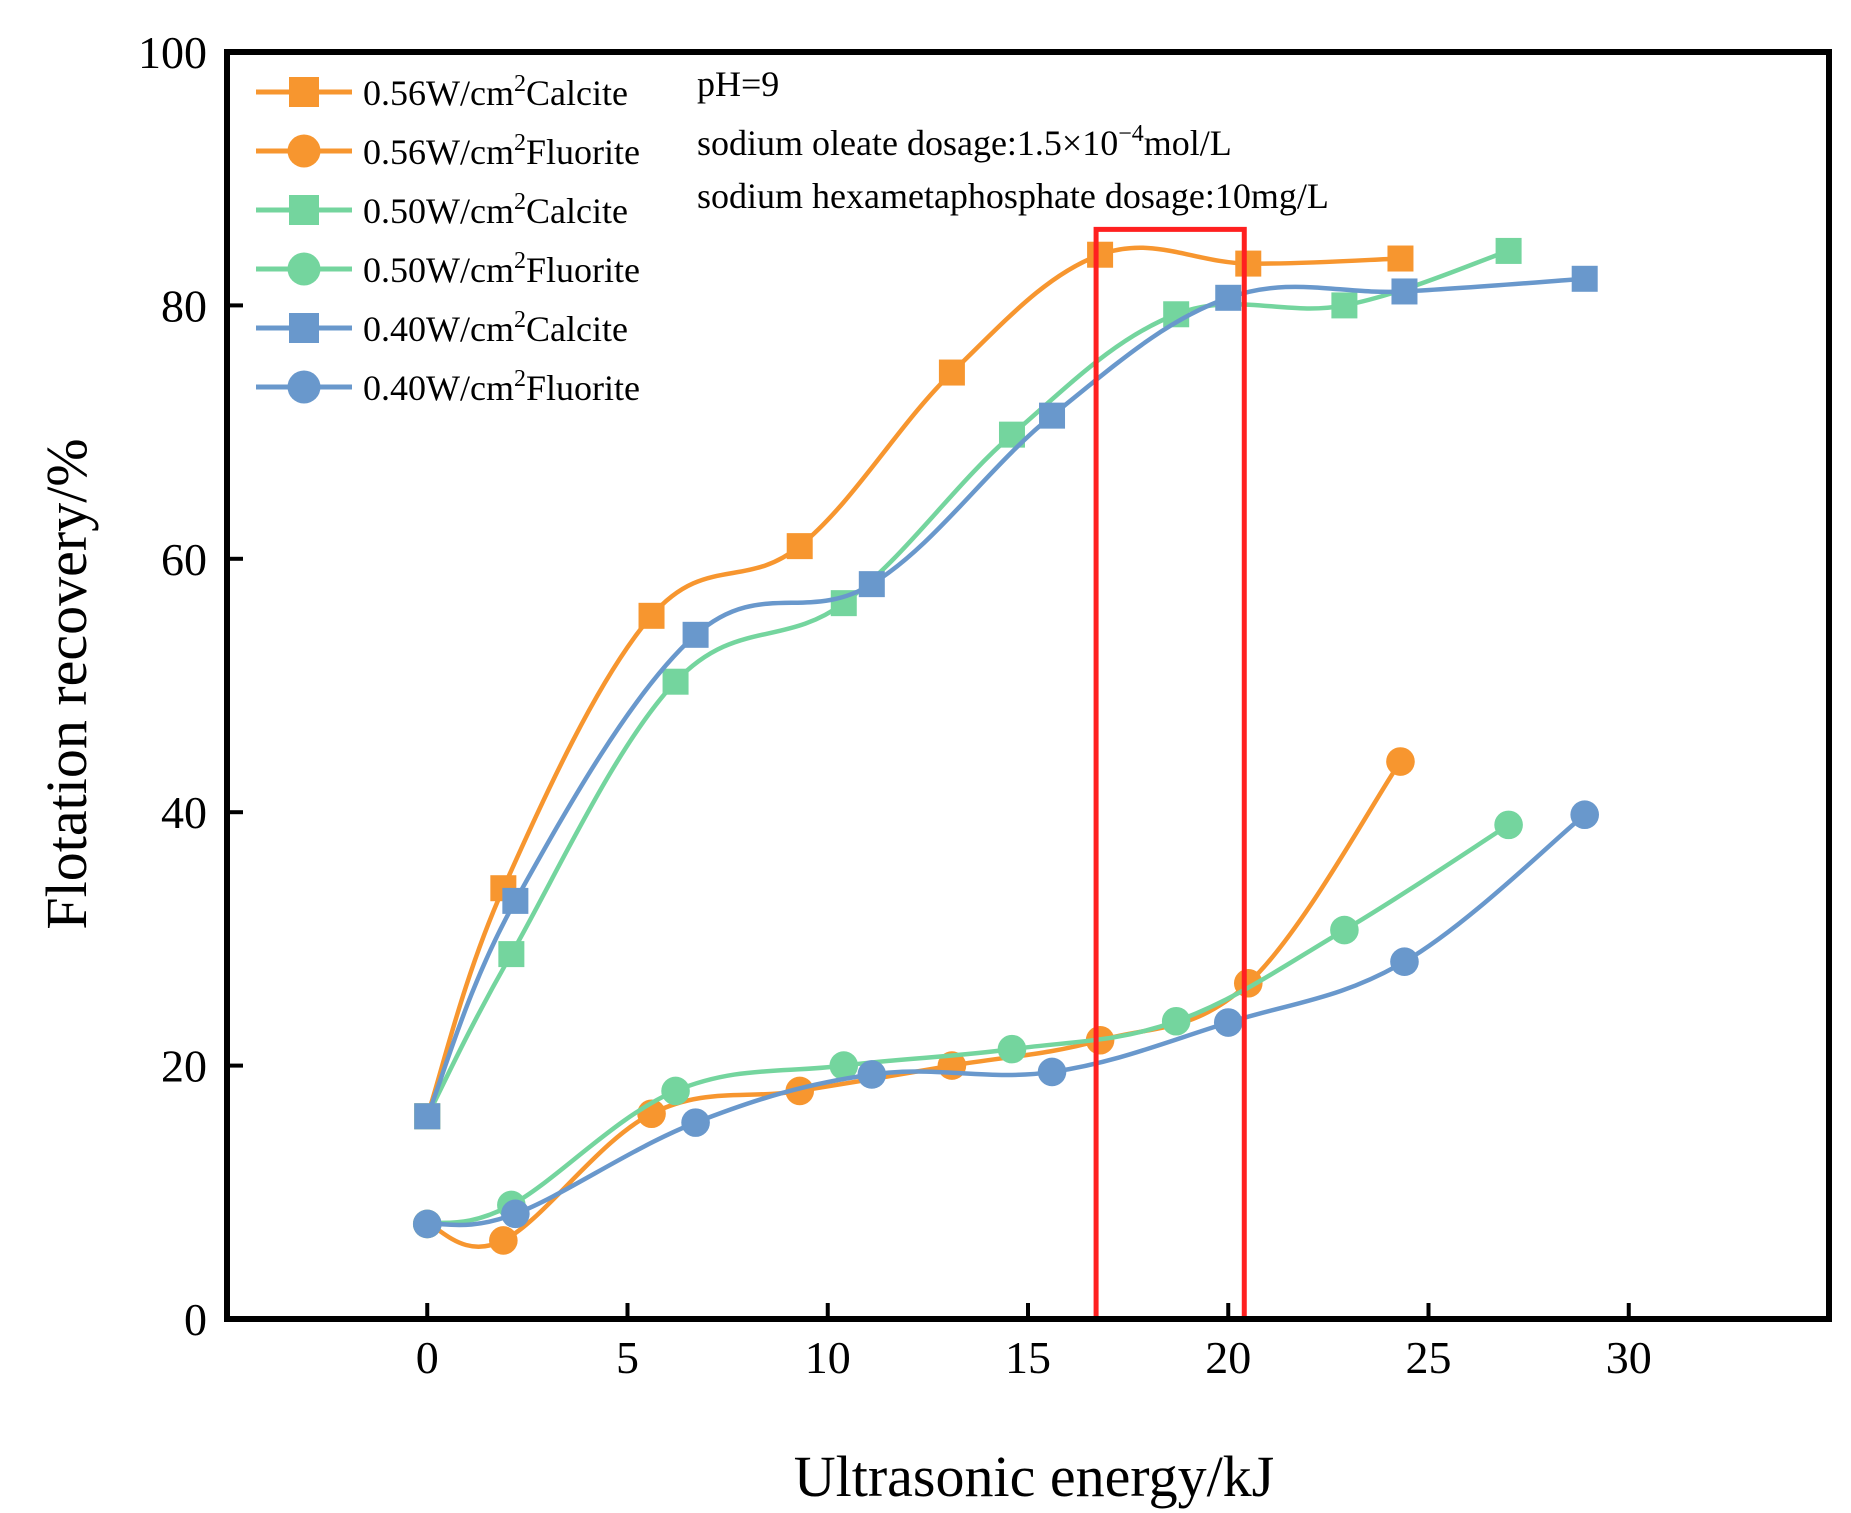  What do you see at coordinates (184, 1066) in the screenshot?
I see `y-tick-label: 20` at bounding box center [184, 1066].